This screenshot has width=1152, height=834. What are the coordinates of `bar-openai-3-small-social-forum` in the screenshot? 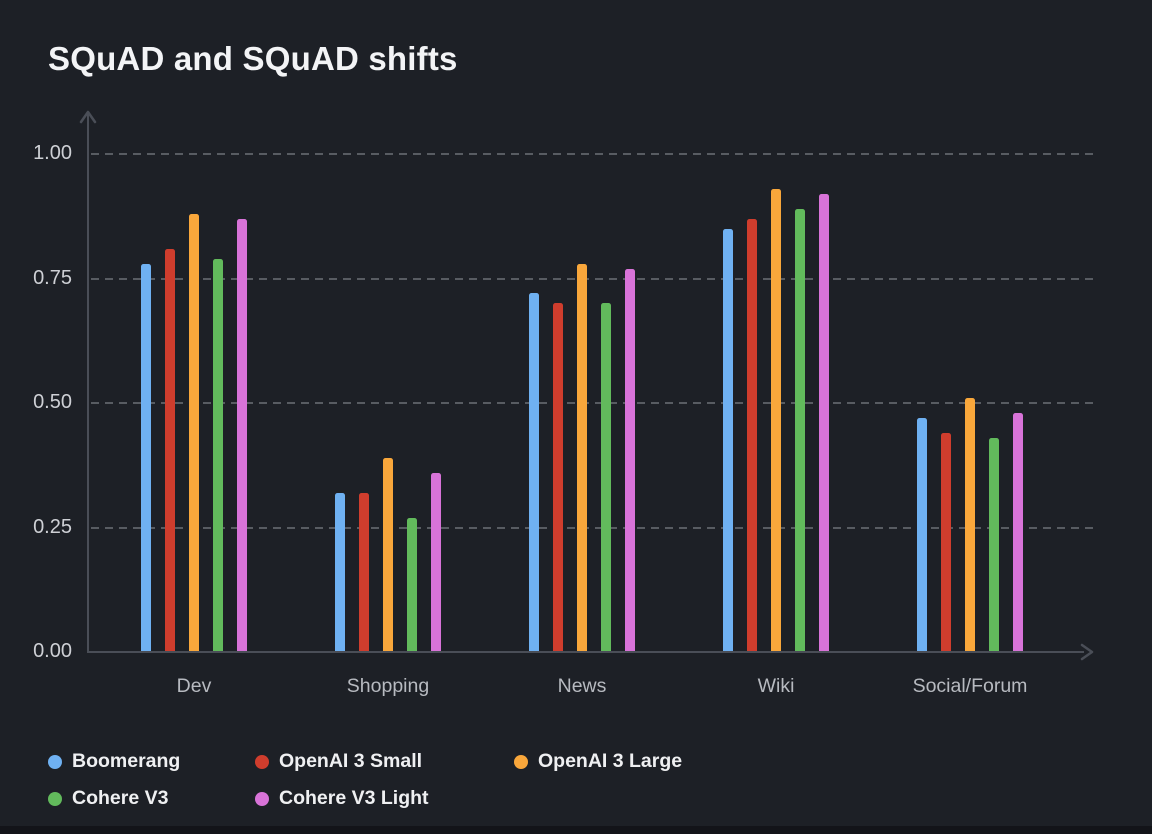 It's located at (946, 543).